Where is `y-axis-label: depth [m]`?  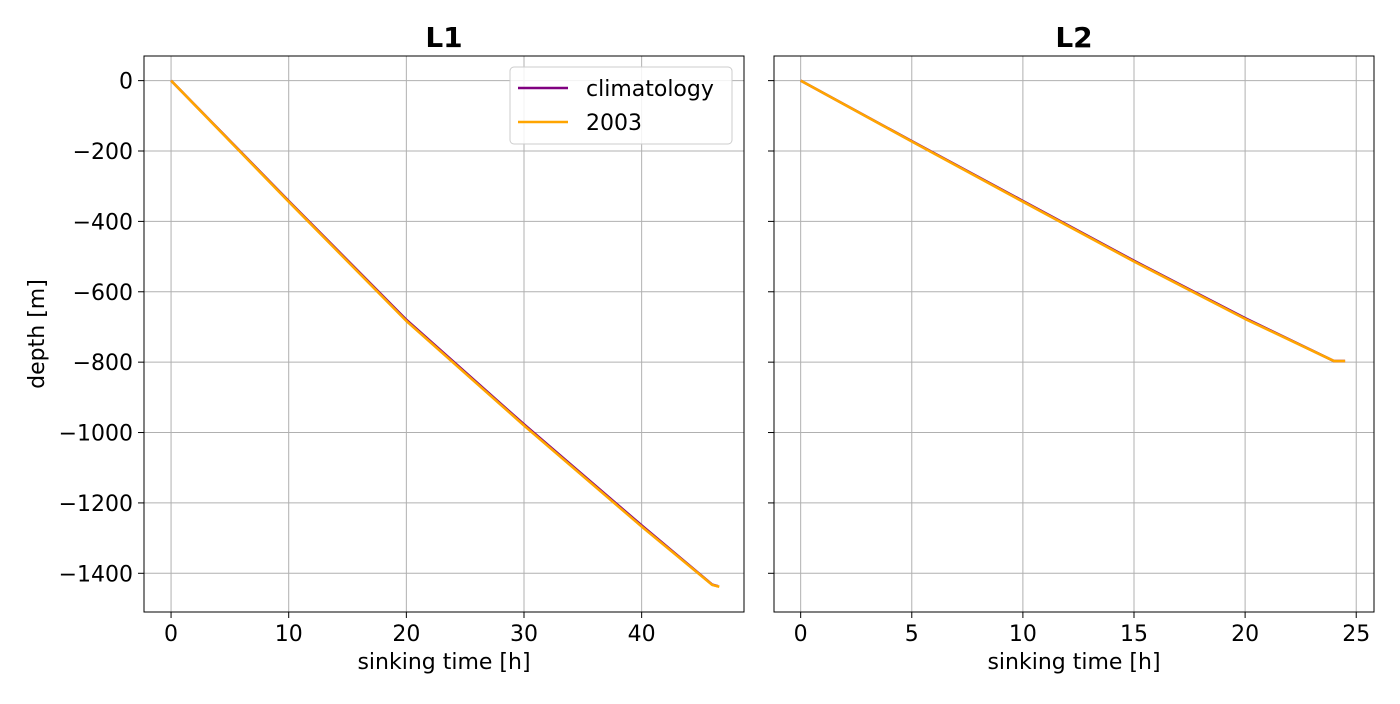 y-axis-label: depth [m] is located at coordinates (37, 334).